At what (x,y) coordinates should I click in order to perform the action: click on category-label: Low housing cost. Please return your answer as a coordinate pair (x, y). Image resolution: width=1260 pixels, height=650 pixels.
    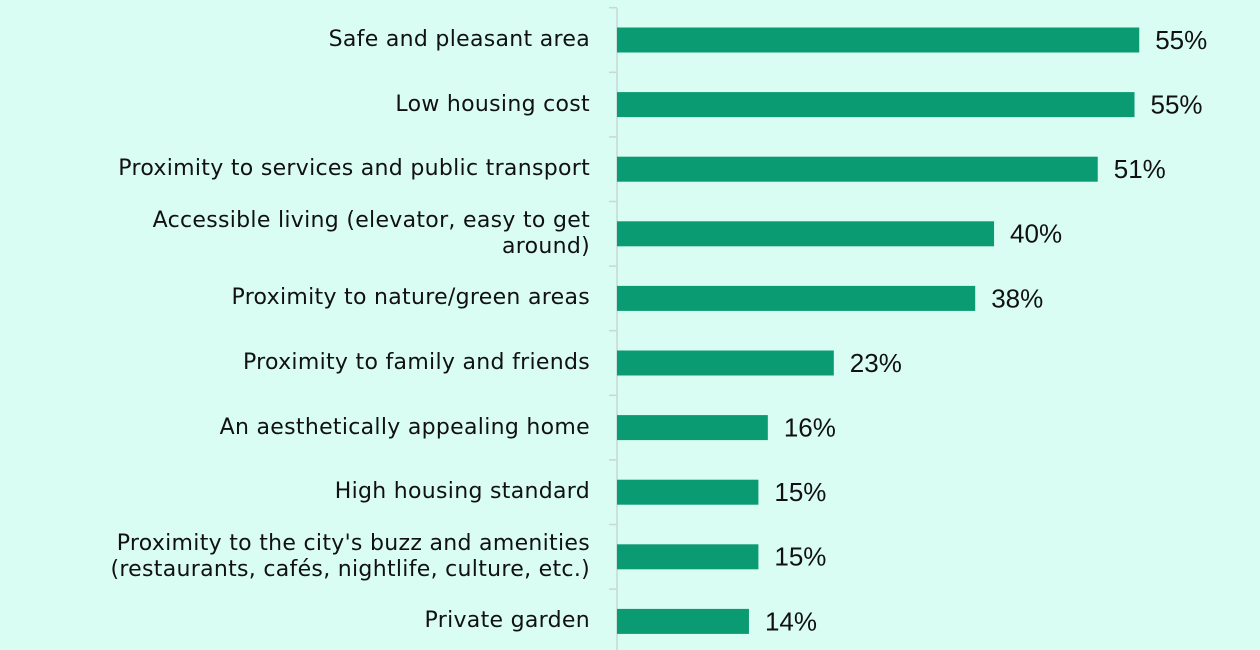
    Looking at the image, I should click on (492, 104).